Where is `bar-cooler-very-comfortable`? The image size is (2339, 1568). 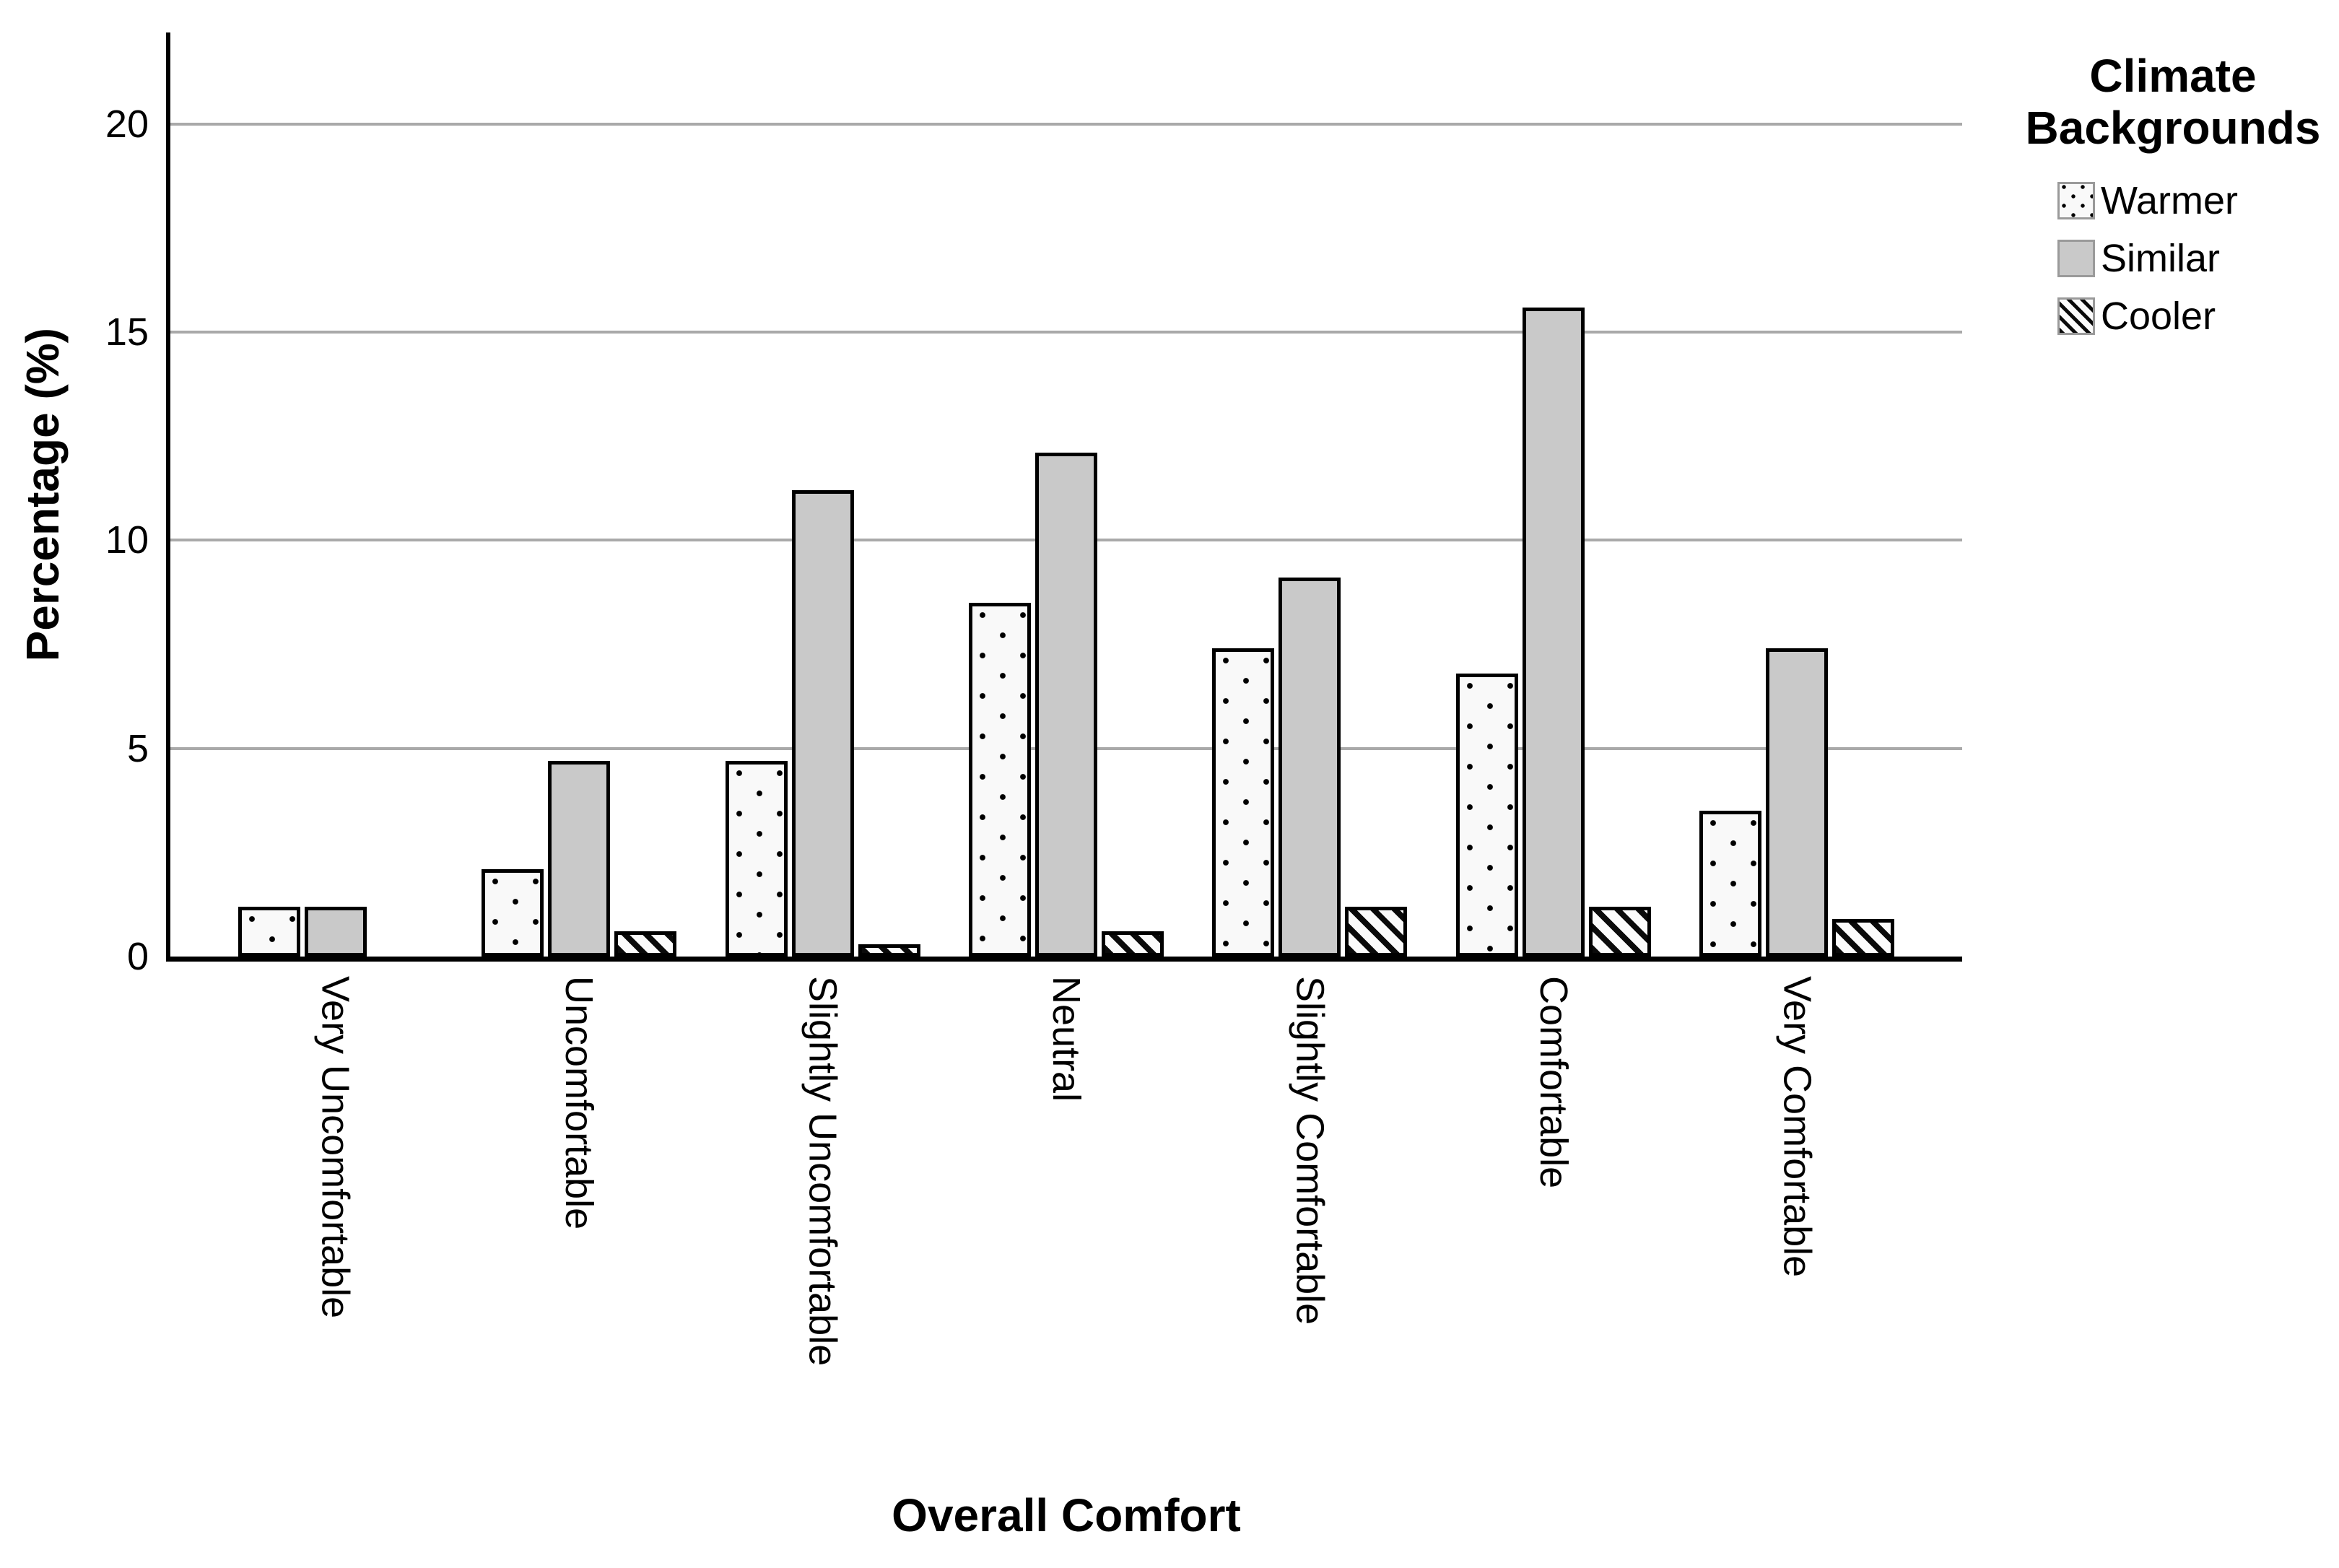
bar-cooler-very-comfortable is located at coordinates (1863, 938).